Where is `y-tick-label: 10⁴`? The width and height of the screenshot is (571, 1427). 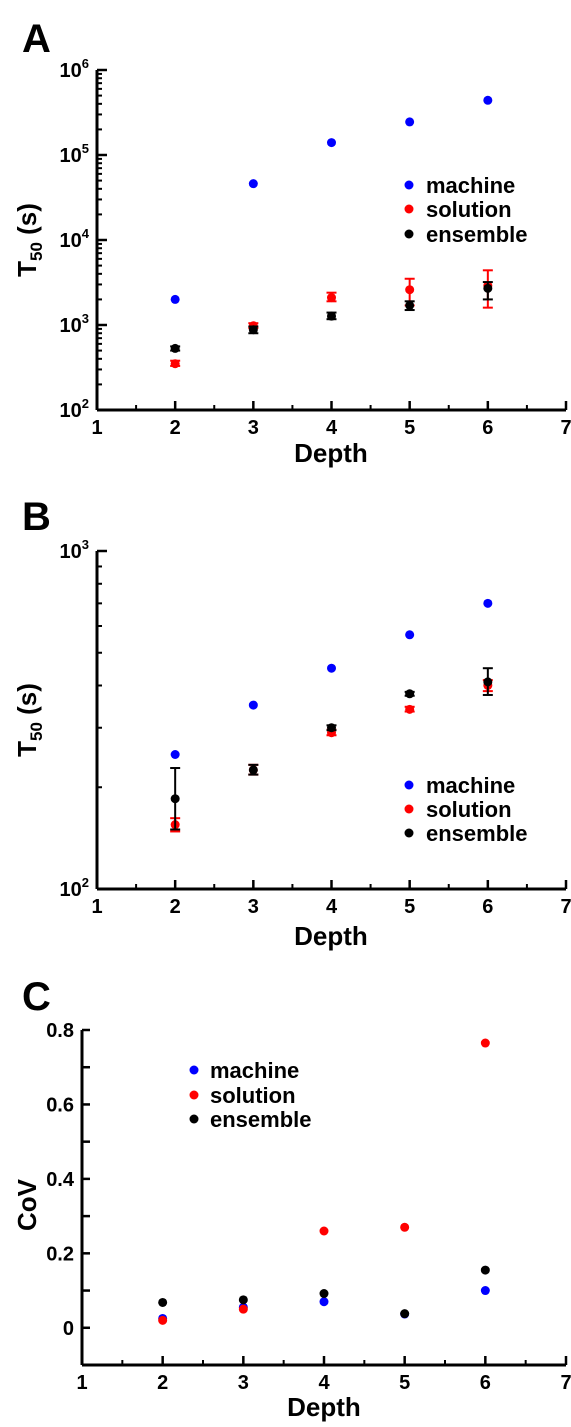
y-tick-label: 10⁴ is located at coordinates (75, 239).